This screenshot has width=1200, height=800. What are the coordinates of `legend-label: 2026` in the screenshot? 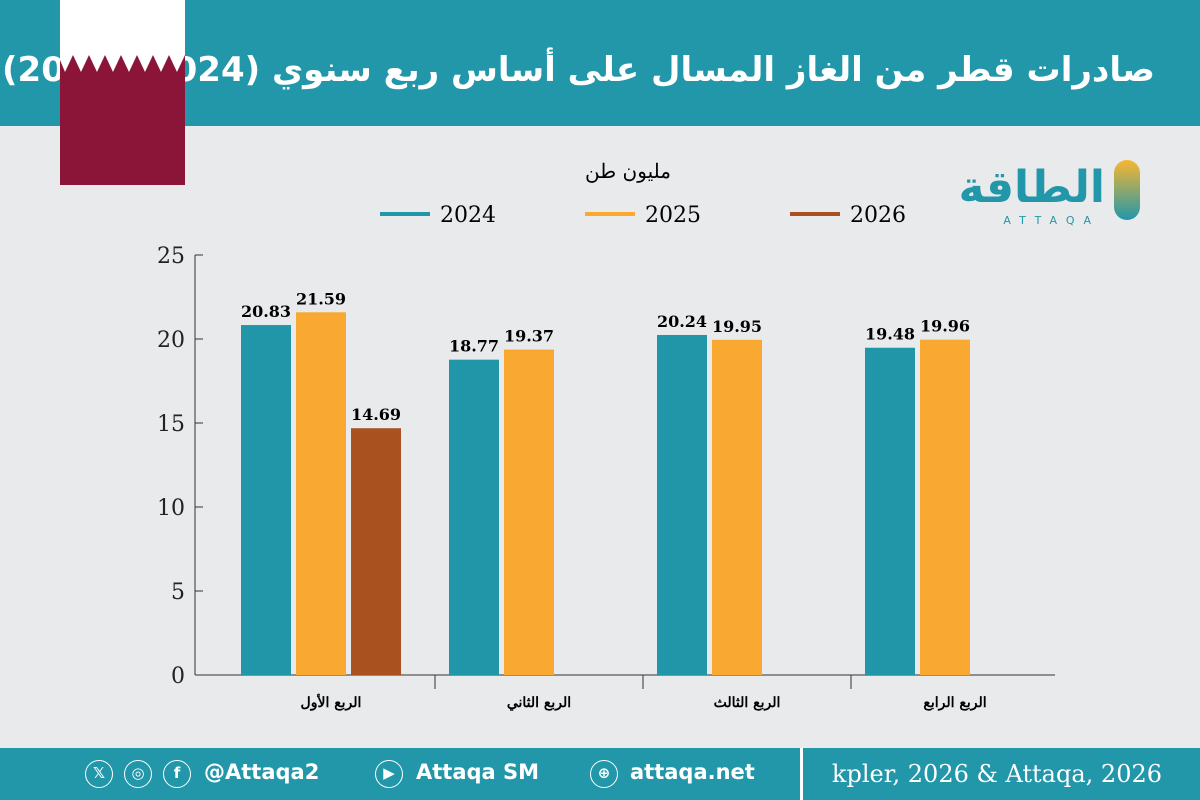 It's located at (878, 215).